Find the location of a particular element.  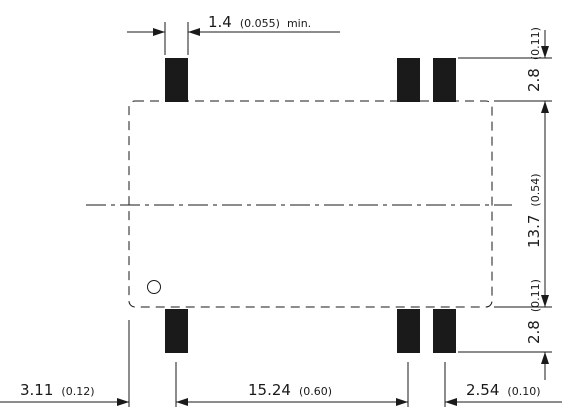

pad-length-bottom-label: 2.8 (0.11) is located at coordinates (534, 311).